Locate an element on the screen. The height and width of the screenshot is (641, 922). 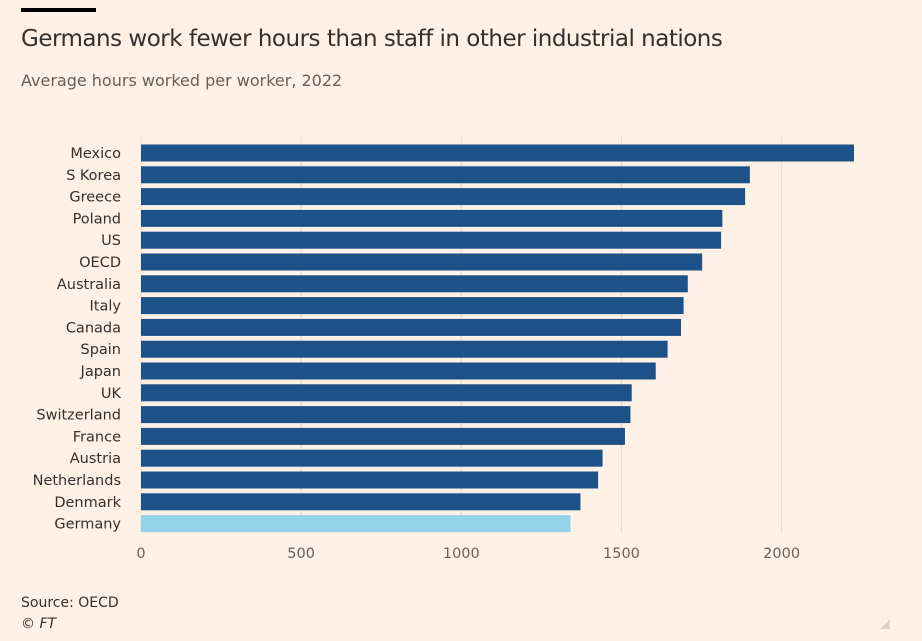
category-label: Netherlands is located at coordinates (77, 481).